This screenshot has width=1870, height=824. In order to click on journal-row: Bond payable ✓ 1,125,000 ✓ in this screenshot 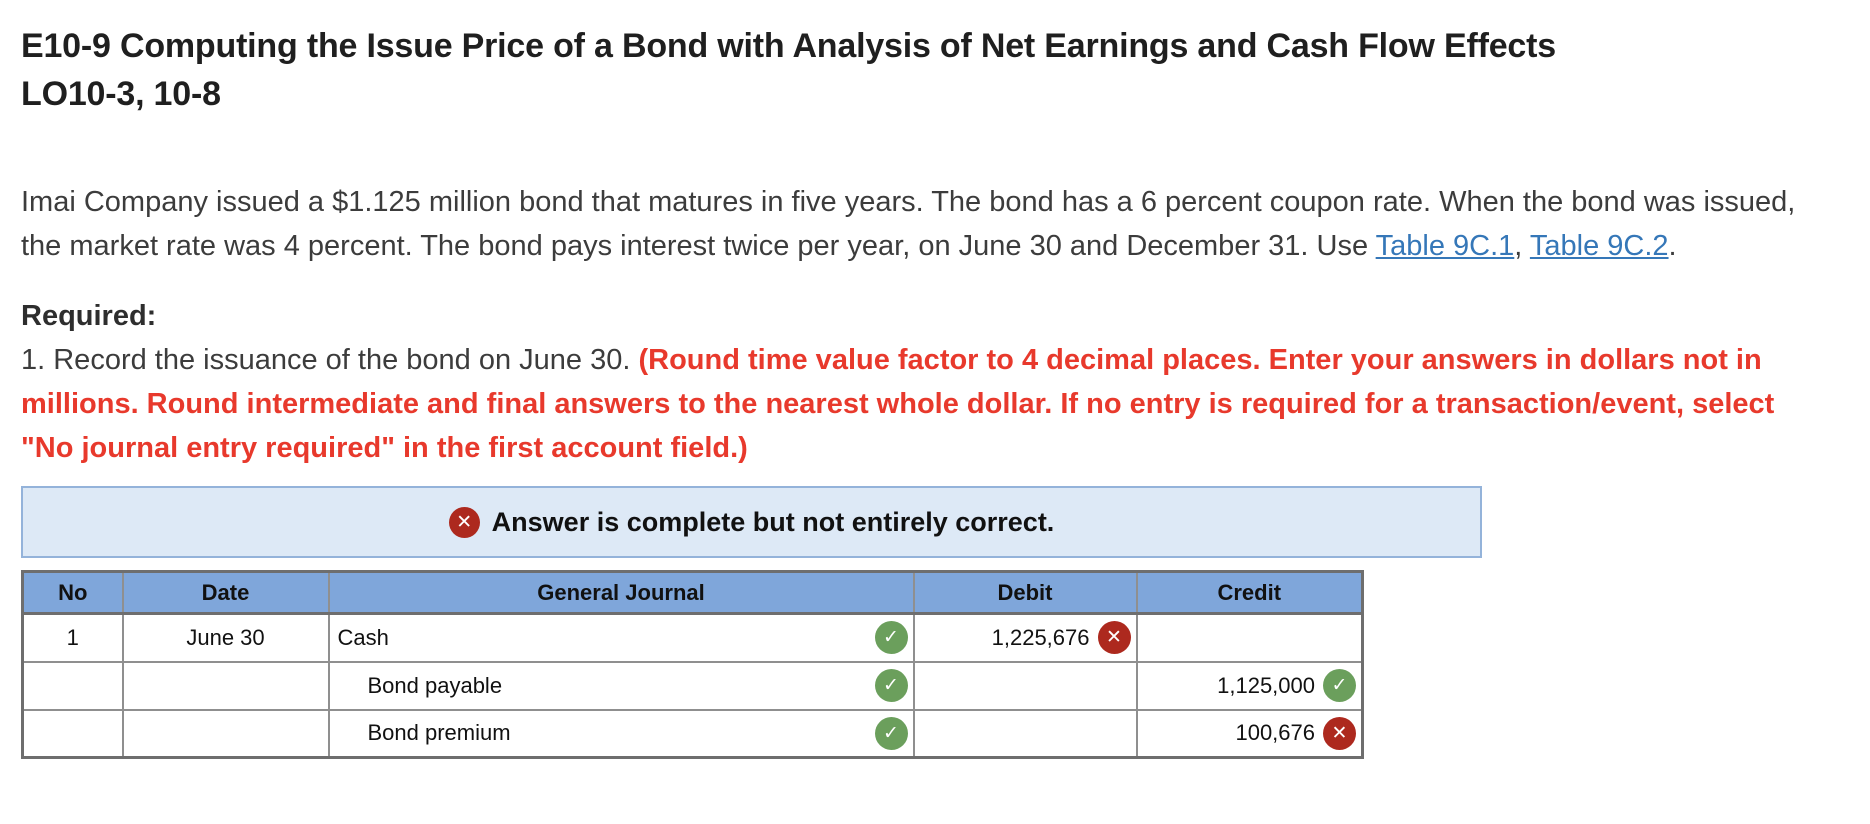, I will do `click(692, 685)`.